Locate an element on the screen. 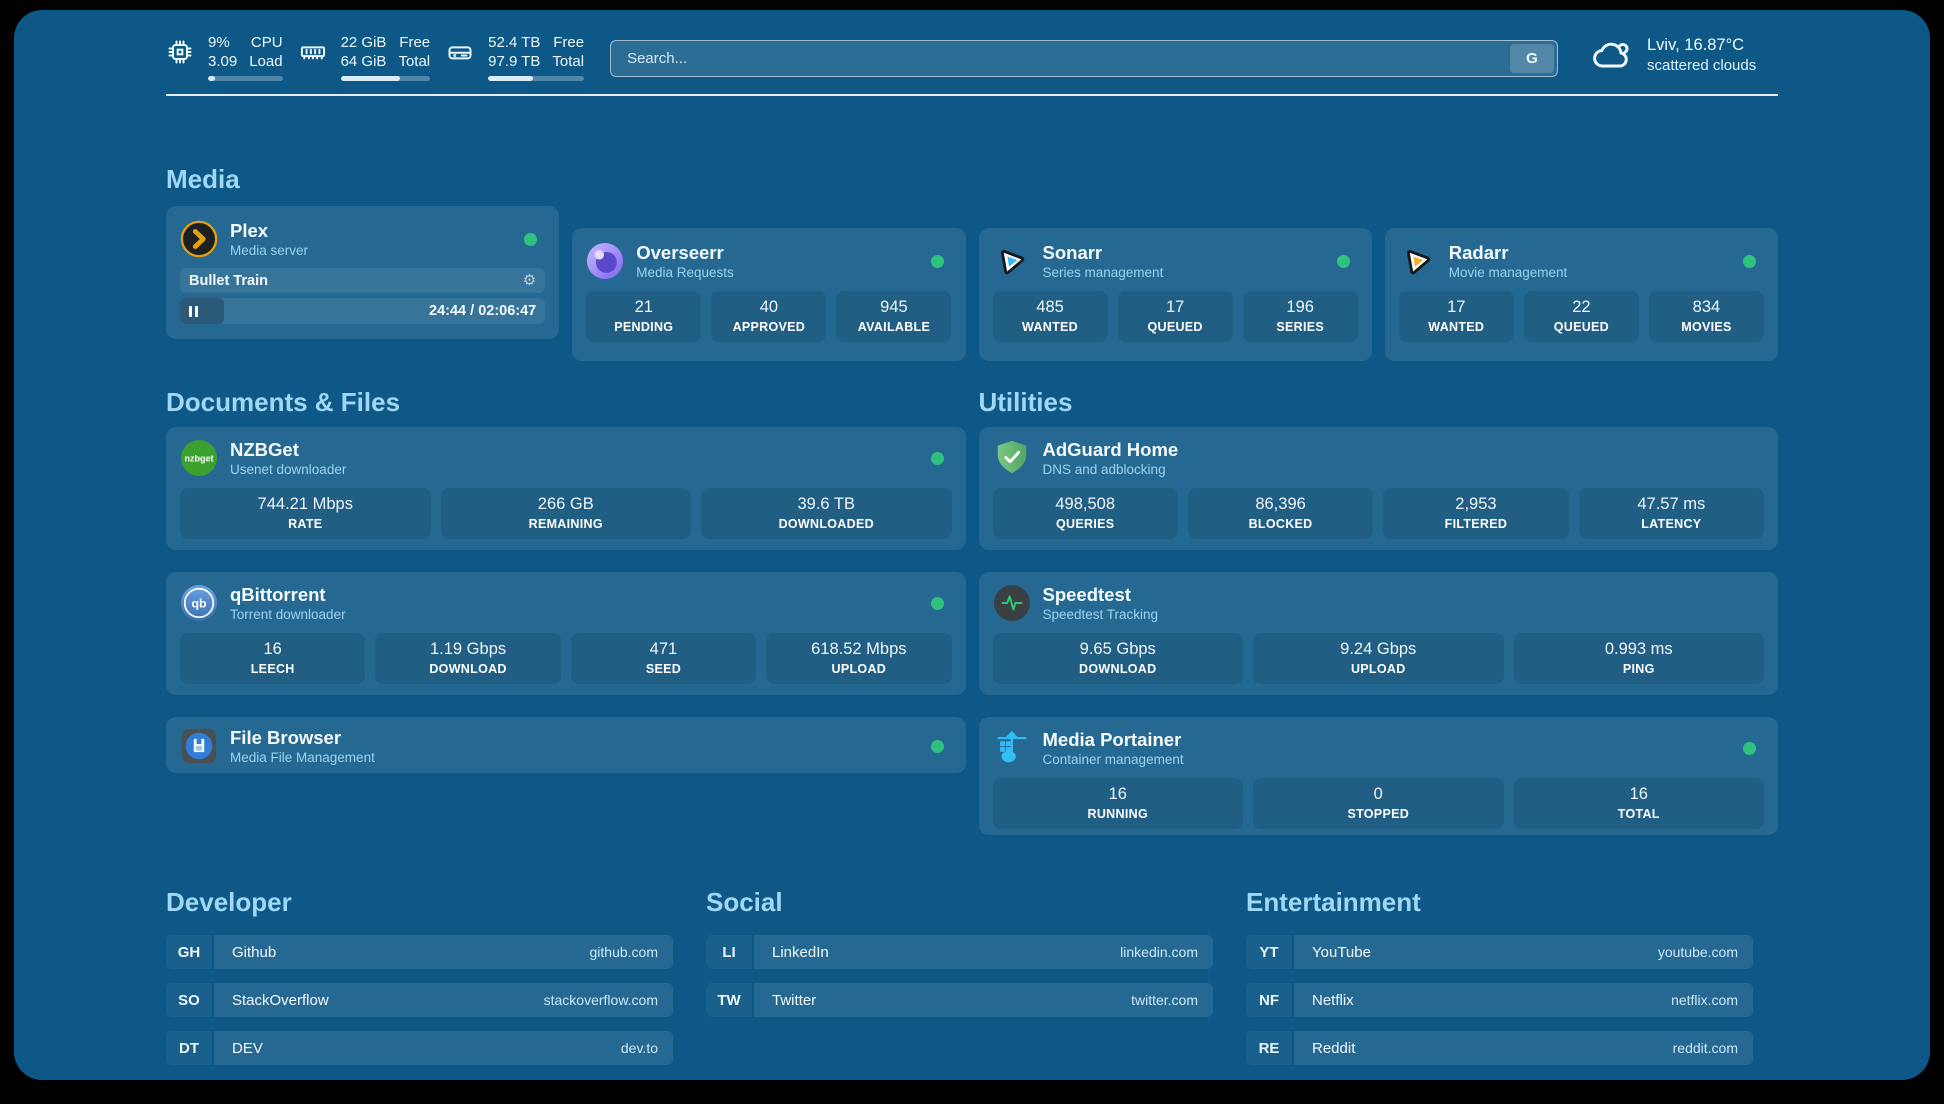  playback-progress-row: 24:44 / 02:06:47 is located at coordinates (363, 311).